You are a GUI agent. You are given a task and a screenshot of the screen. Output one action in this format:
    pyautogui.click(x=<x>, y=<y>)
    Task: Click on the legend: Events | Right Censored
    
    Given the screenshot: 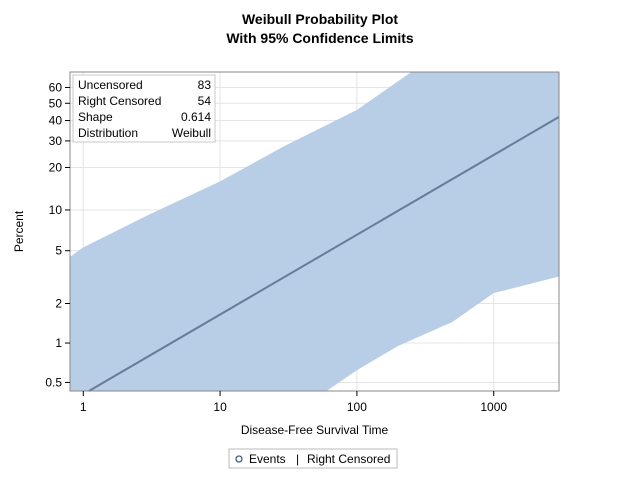 What is the action you would take?
    pyautogui.click(x=313, y=458)
    